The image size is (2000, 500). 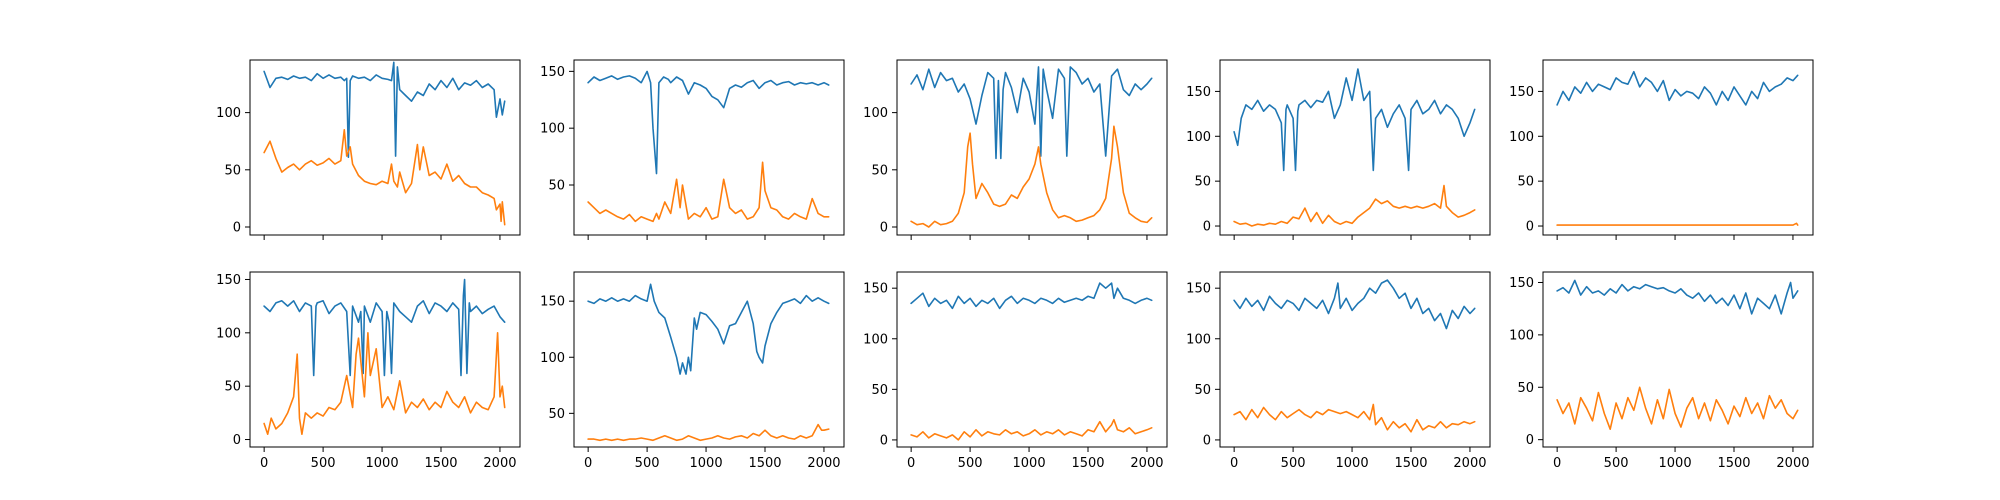 I want to click on subplot-5: 0 50 100 150, so click(x=1661, y=149).